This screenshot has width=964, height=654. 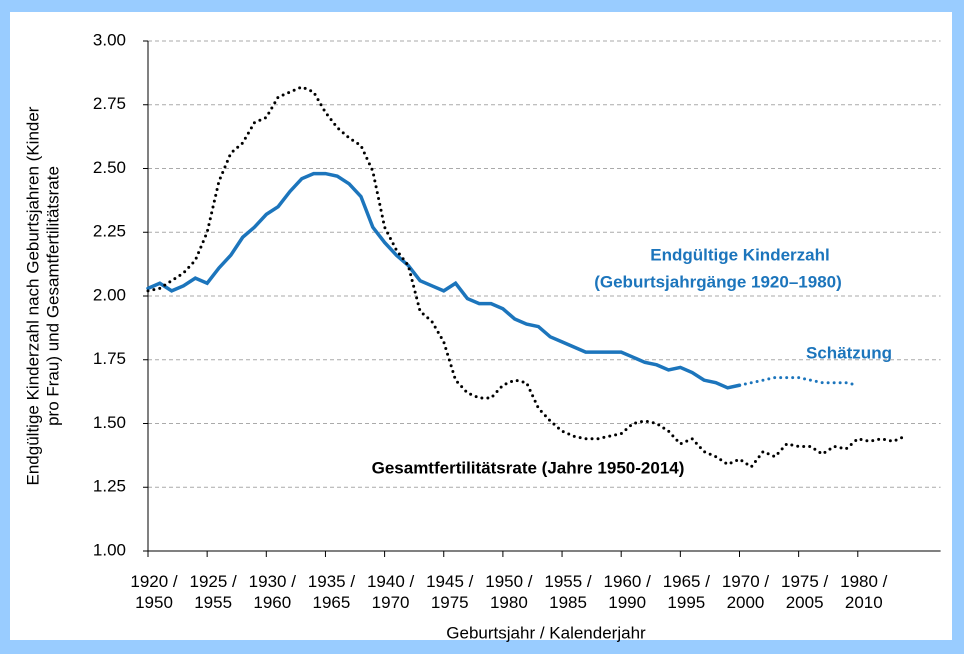 I want to click on annotation: Gesamtfertilitätsrate (Jahre 1950-2014), so click(x=528, y=467).